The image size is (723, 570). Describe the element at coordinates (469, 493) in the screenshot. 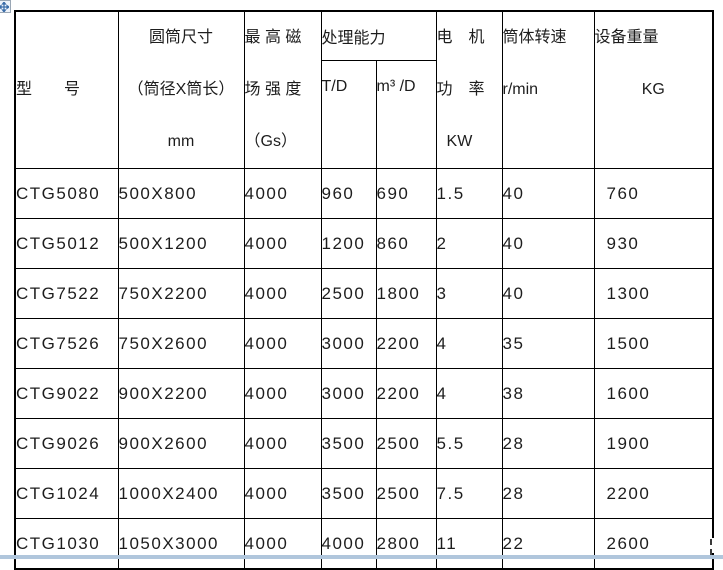

I see `cell-motor-power: 7.5` at that location.